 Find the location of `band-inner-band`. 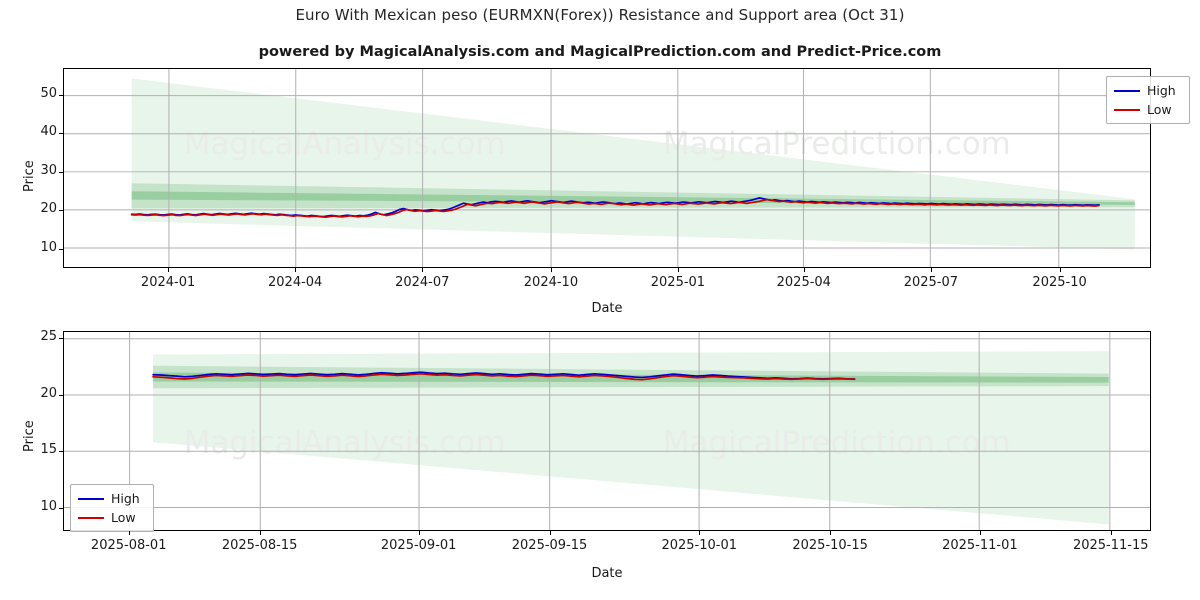

band-inner-band is located at coordinates (633, 198).